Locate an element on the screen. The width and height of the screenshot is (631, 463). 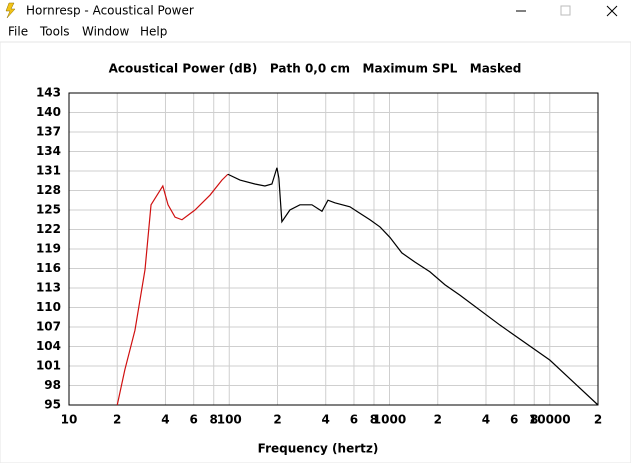
y-tick-label: 125 is located at coordinates (48, 210).